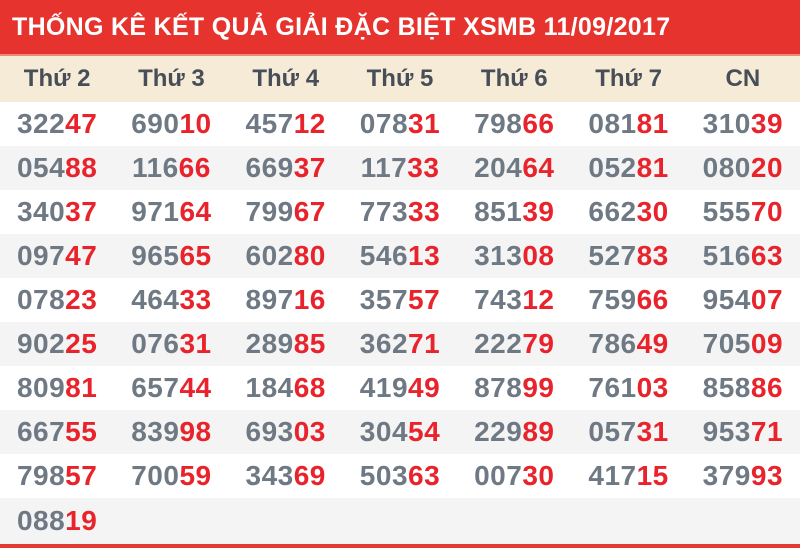 This screenshot has height=548, width=800. What do you see at coordinates (81, 299) in the screenshot?
I see `number-last-two-digits: 23` at bounding box center [81, 299].